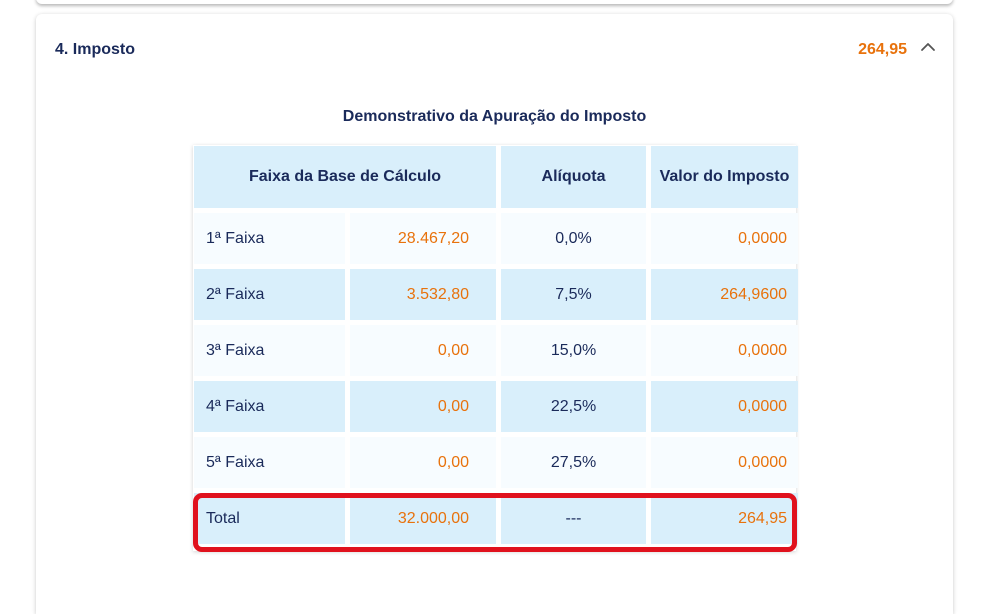  I want to click on faixa-label: 2ª Faixa, so click(269, 294).